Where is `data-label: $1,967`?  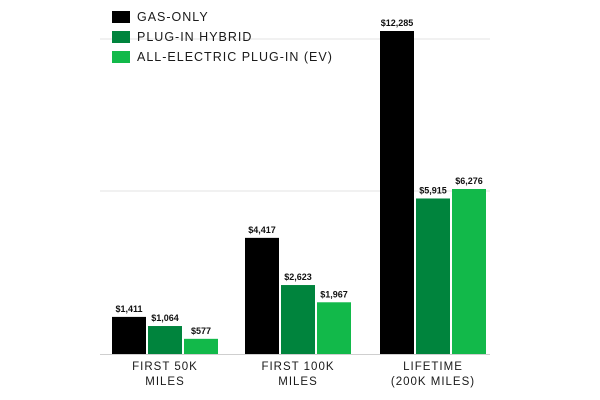 data-label: $1,967 is located at coordinates (334, 294).